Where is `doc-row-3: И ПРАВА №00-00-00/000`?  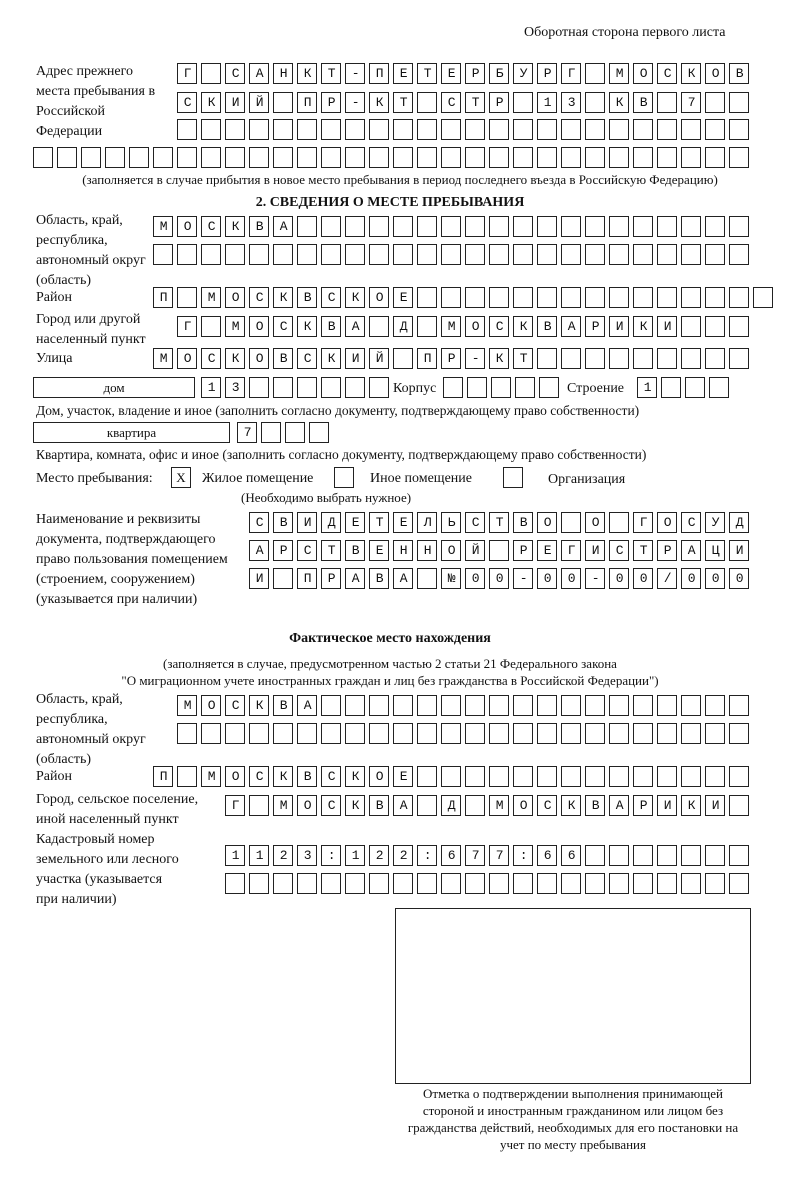 doc-row-3: И ПРАВА №00-00-00/000 is located at coordinates (501, 579).